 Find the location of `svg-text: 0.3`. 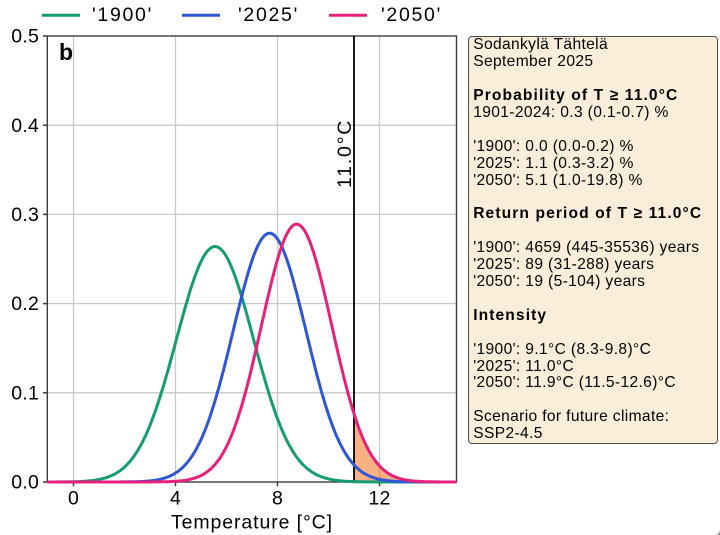

svg-text: 0.3 is located at coordinates (25, 215).